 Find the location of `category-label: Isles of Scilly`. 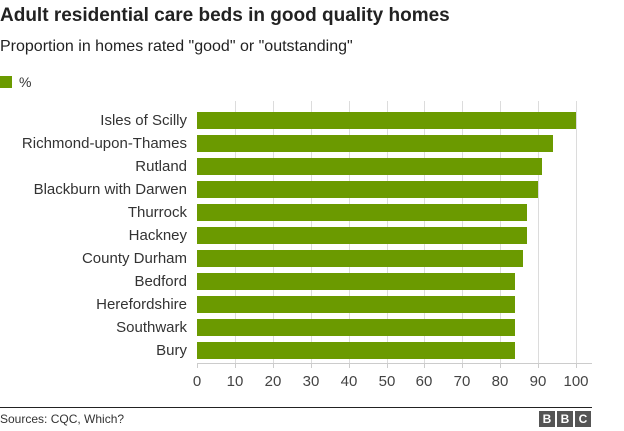

category-label: Isles of Scilly is located at coordinates (143, 120).